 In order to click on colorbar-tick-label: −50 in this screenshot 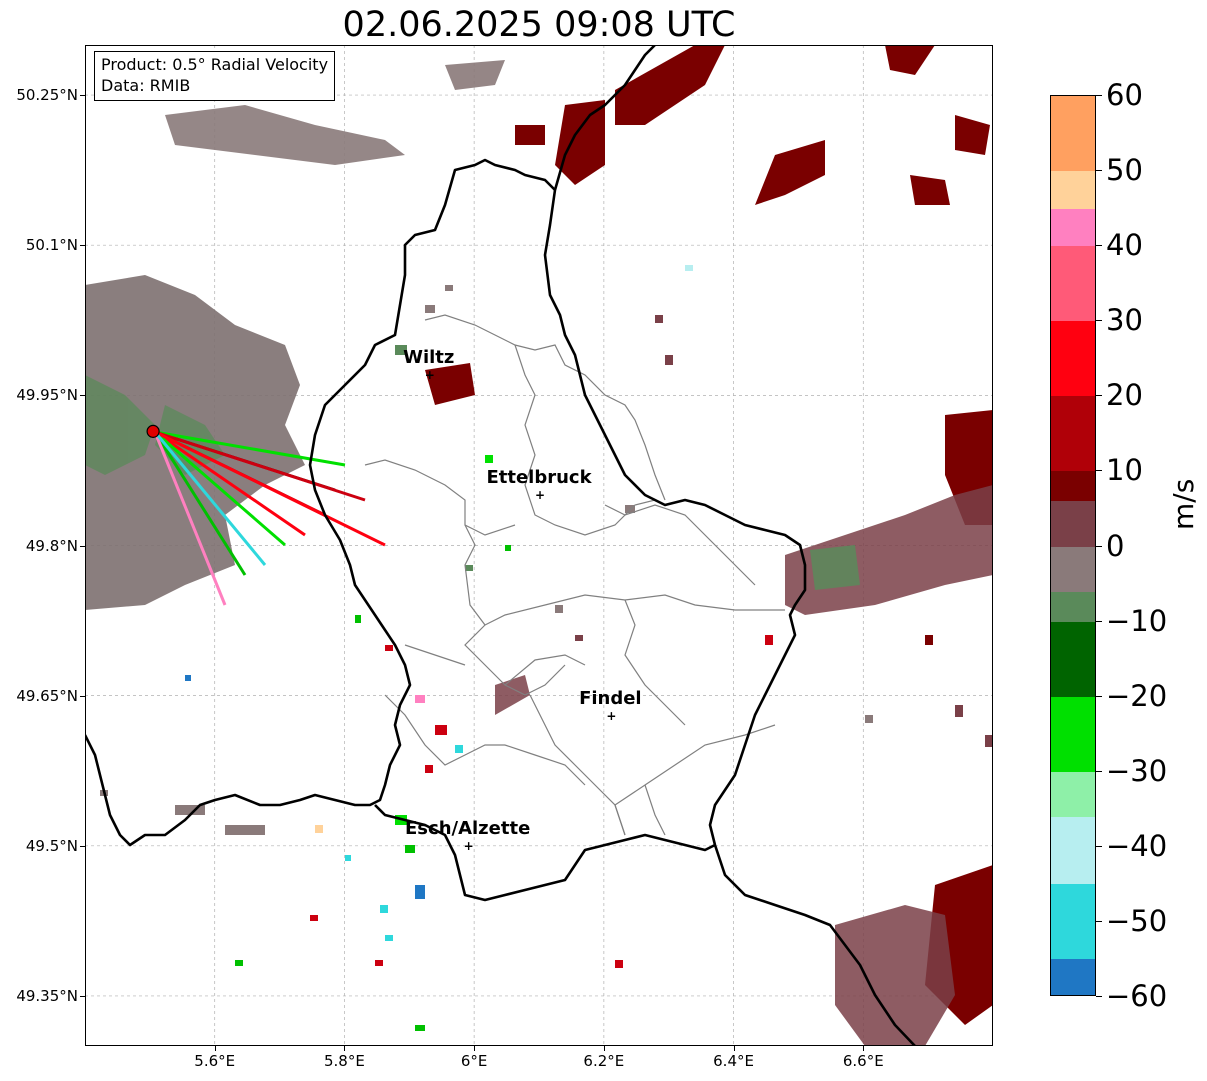, I will do `click(1137, 920)`.